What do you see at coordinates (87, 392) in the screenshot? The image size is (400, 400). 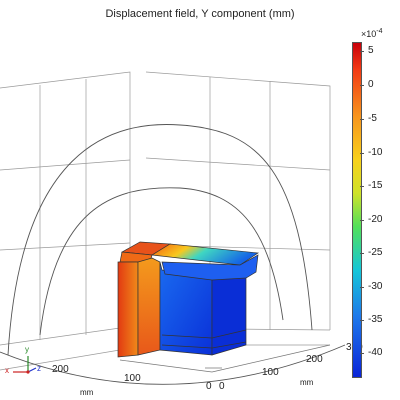 I see `axis-unit-left: mm` at bounding box center [87, 392].